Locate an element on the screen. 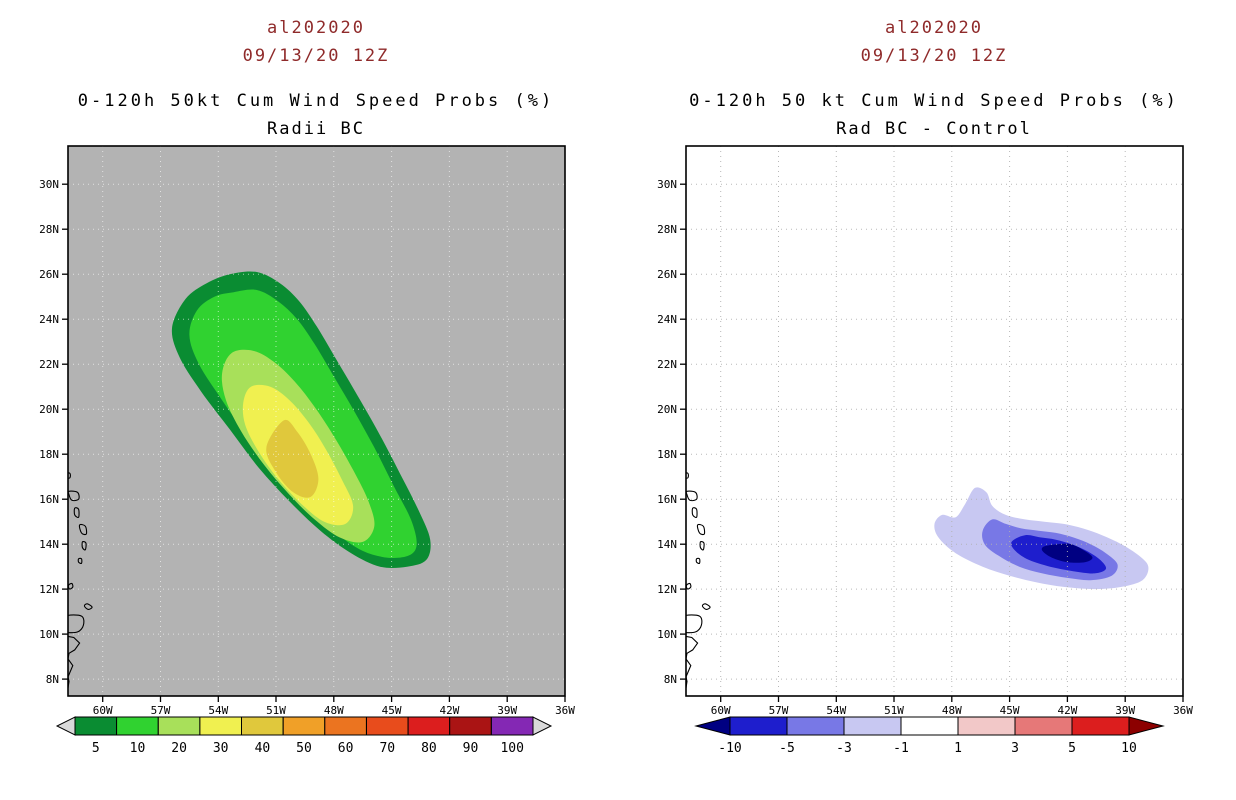 Image resolution: width=1236 pixels, height=800 pixels. contour-fills is located at coordinates (1041, 538).